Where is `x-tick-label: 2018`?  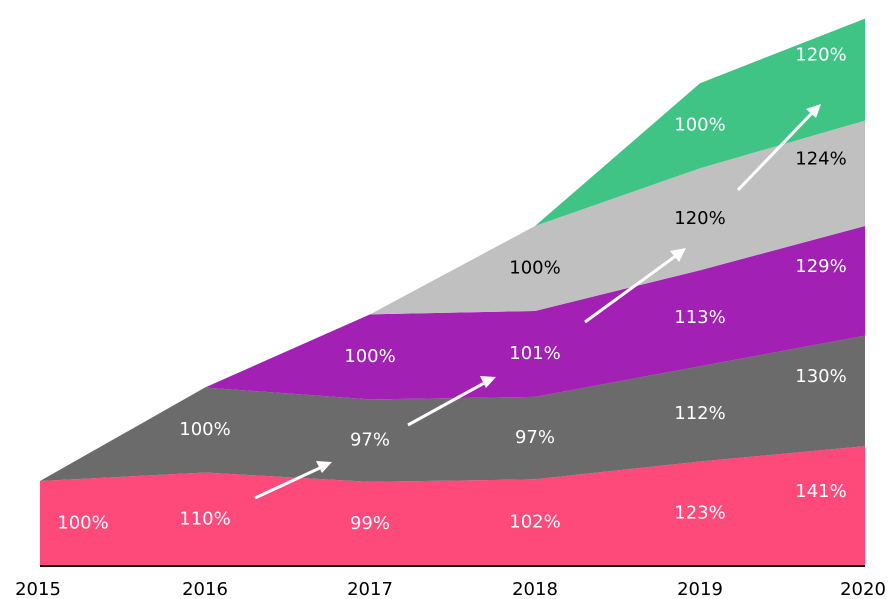 x-tick-label: 2018 is located at coordinates (535, 589).